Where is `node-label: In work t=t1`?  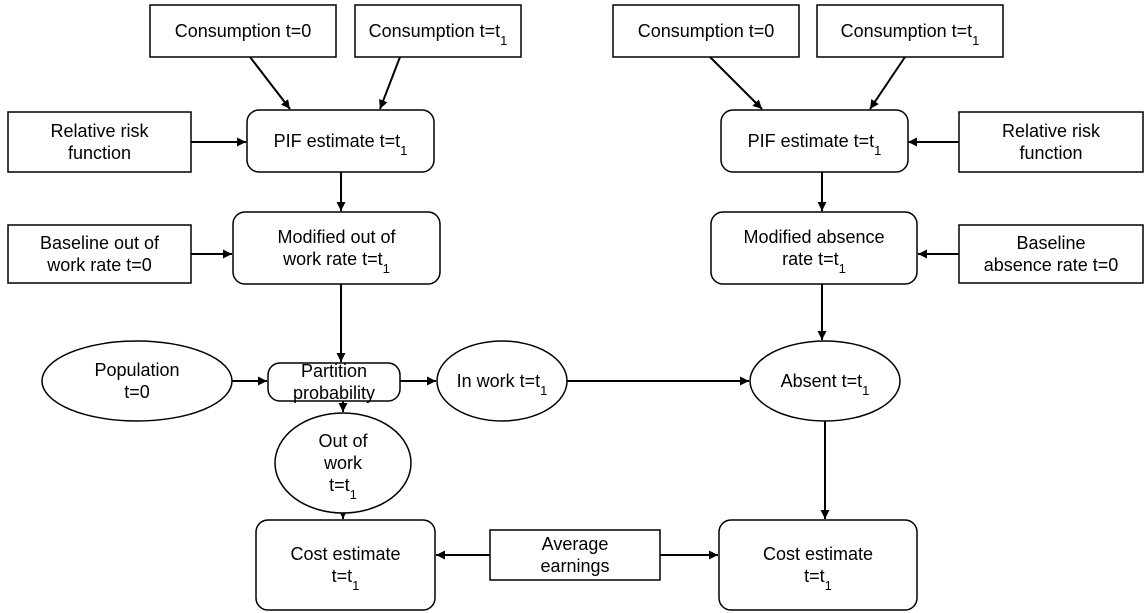
node-label: In work t=t1 is located at coordinates (502, 384).